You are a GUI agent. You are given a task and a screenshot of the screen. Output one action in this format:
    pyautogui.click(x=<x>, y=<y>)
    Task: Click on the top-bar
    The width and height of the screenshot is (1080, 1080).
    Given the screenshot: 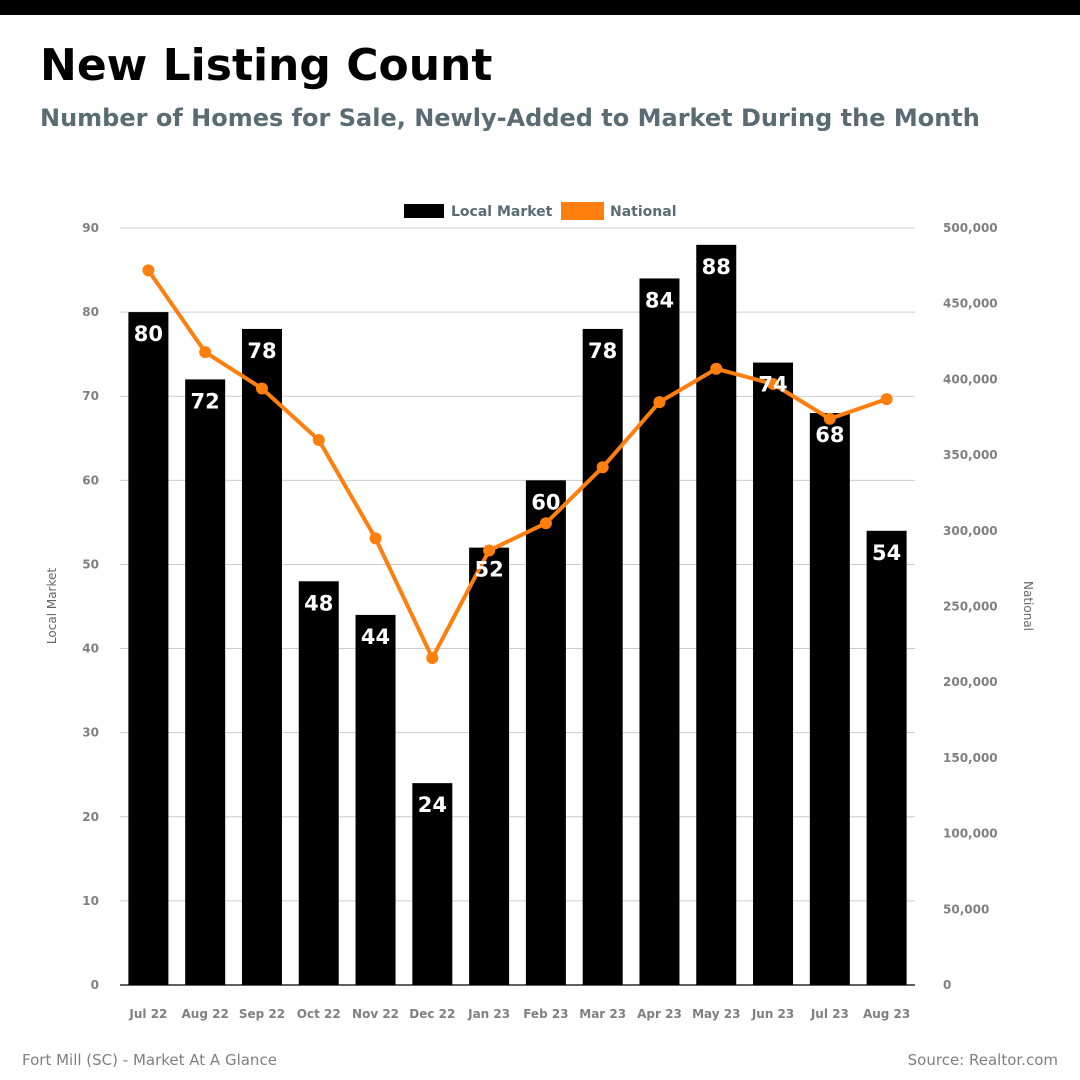 What is the action you would take?
    pyautogui.click(x=540, y=7)
    